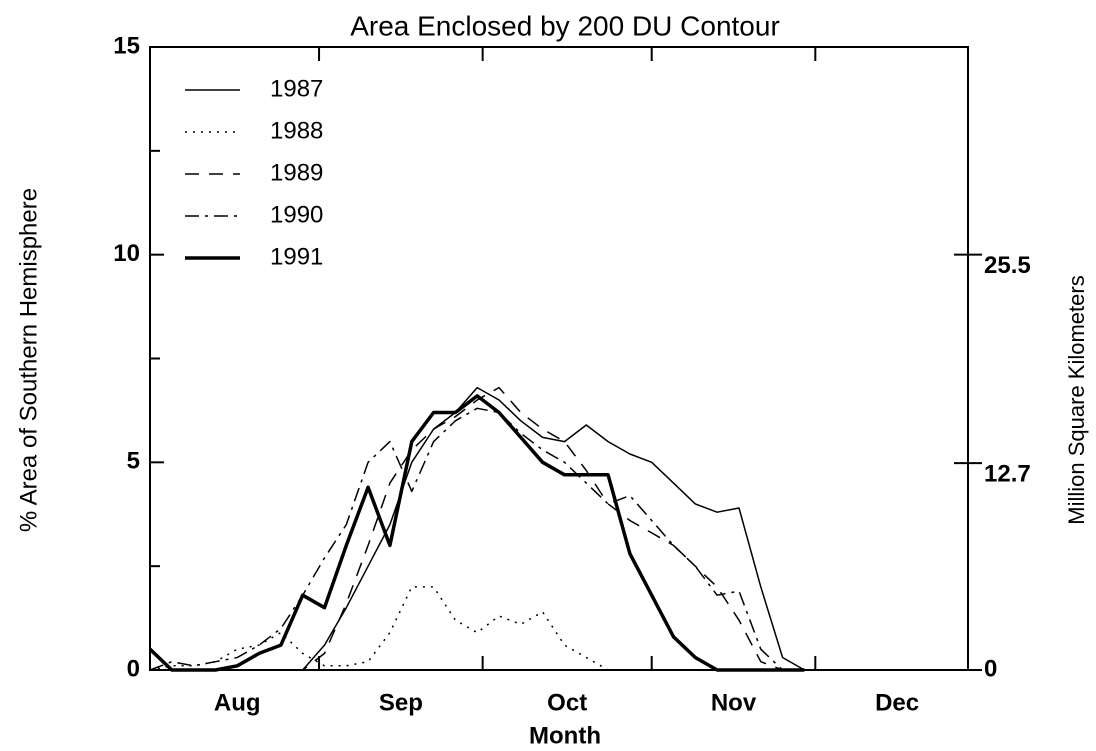 This screenshot has width=1096, height=751. What do you see at coordinates (28, 360) in the screenshot?
I see `y-axis-label: % Area of Southern Hemisphere` at bounding box center [28, 360].